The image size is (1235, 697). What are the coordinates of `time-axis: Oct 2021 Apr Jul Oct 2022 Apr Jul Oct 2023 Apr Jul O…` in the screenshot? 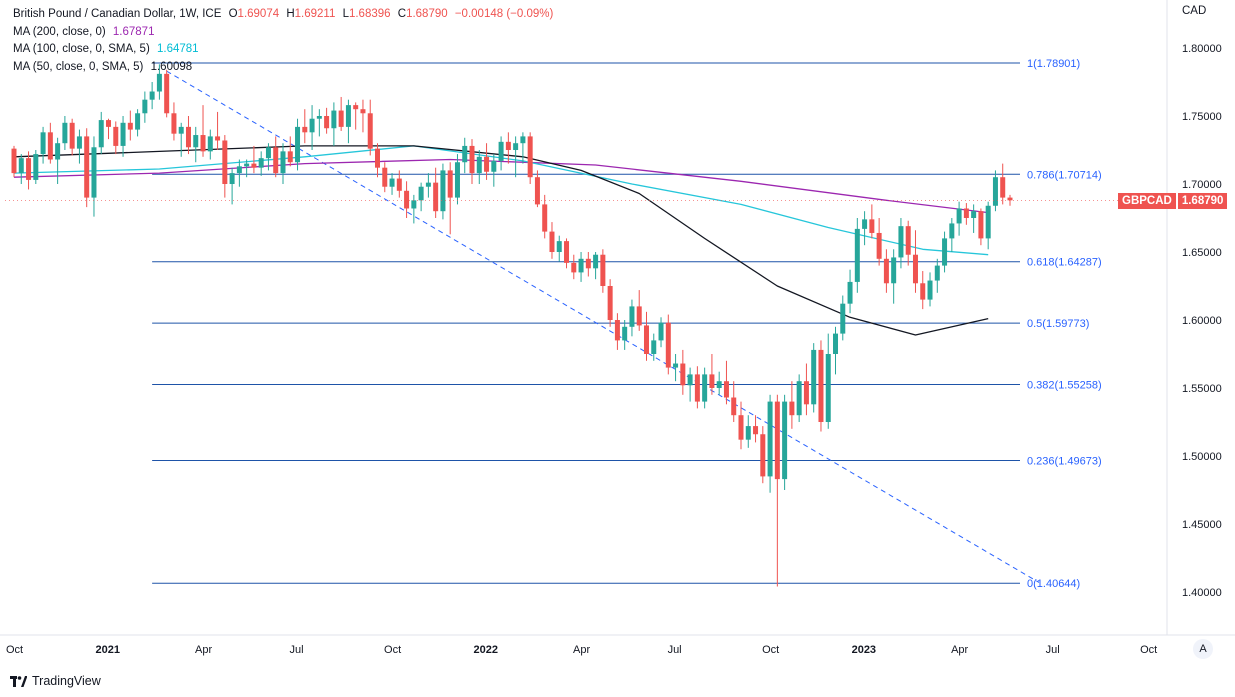 It's located at (581, 650).